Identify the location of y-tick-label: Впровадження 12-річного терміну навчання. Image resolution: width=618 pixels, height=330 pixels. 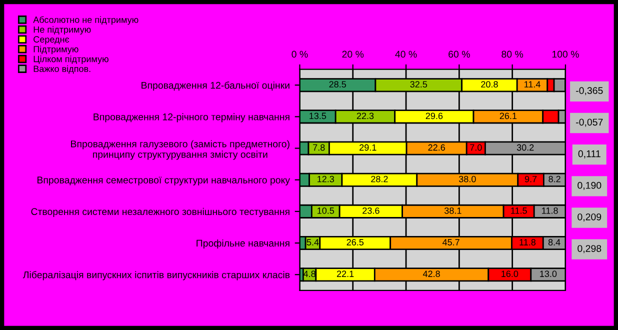
(192, 117).